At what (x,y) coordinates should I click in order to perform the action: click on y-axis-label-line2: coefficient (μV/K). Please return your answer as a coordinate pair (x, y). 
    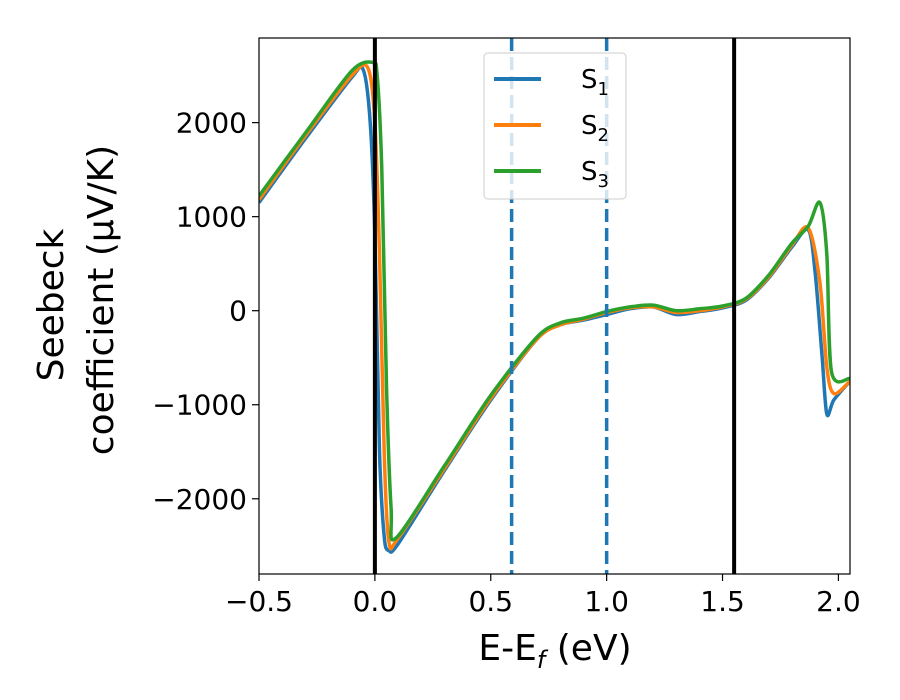
    Looking at the image, I should click on (101, 300).